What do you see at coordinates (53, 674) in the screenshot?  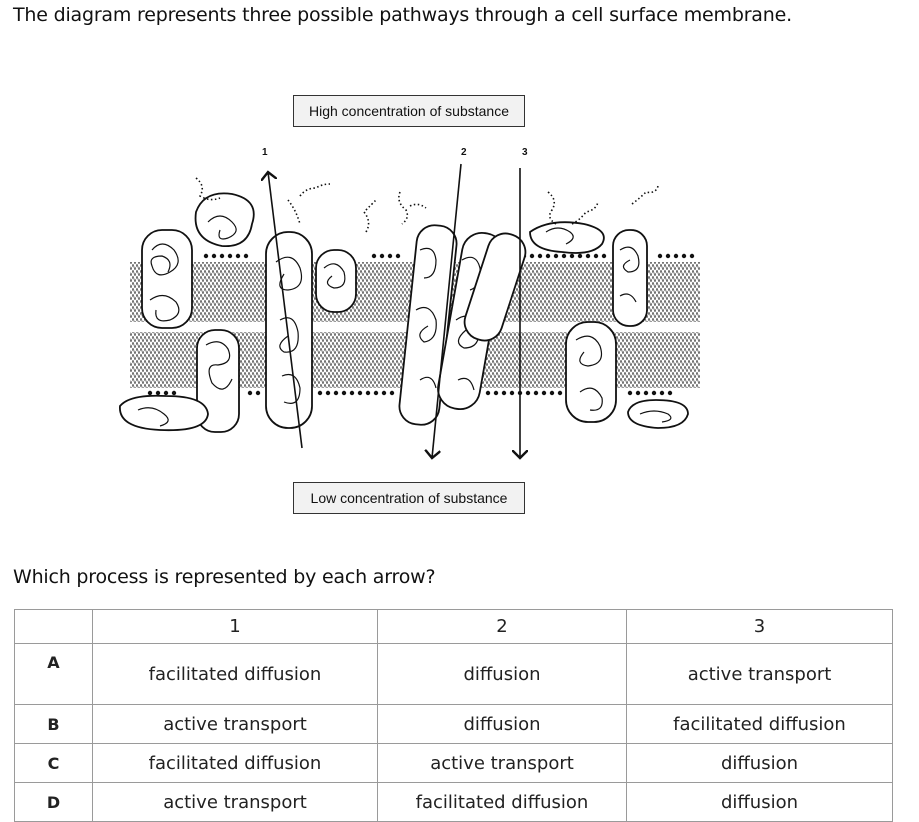 I see `option-letter: A` at bounding box center [53, 674].